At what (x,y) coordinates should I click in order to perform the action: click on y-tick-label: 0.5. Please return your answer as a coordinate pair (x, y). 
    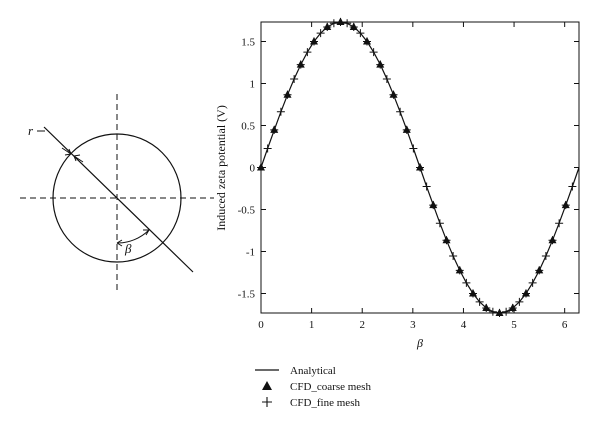
    Looking at the image, I should click on (248, 126).